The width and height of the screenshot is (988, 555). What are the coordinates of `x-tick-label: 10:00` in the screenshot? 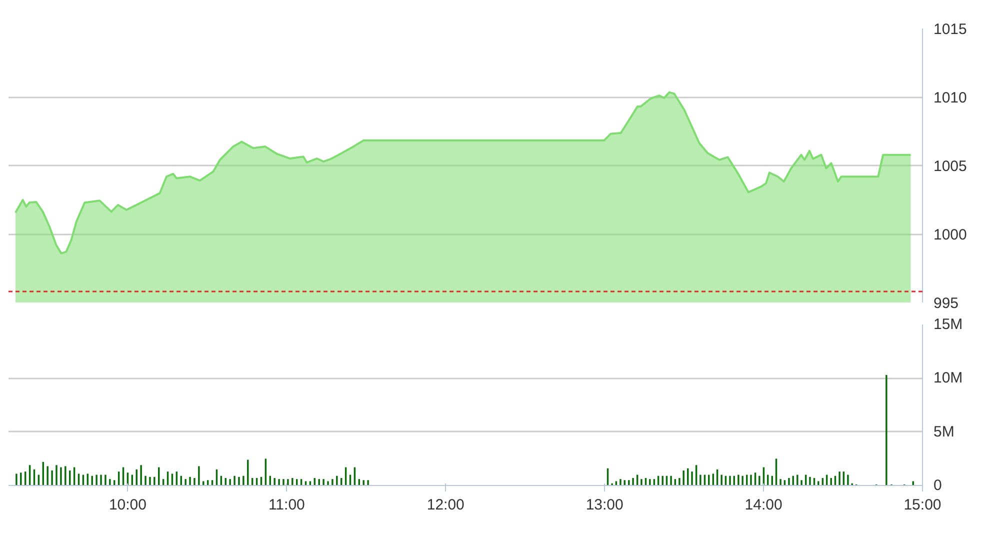 It's located at (127, 505).